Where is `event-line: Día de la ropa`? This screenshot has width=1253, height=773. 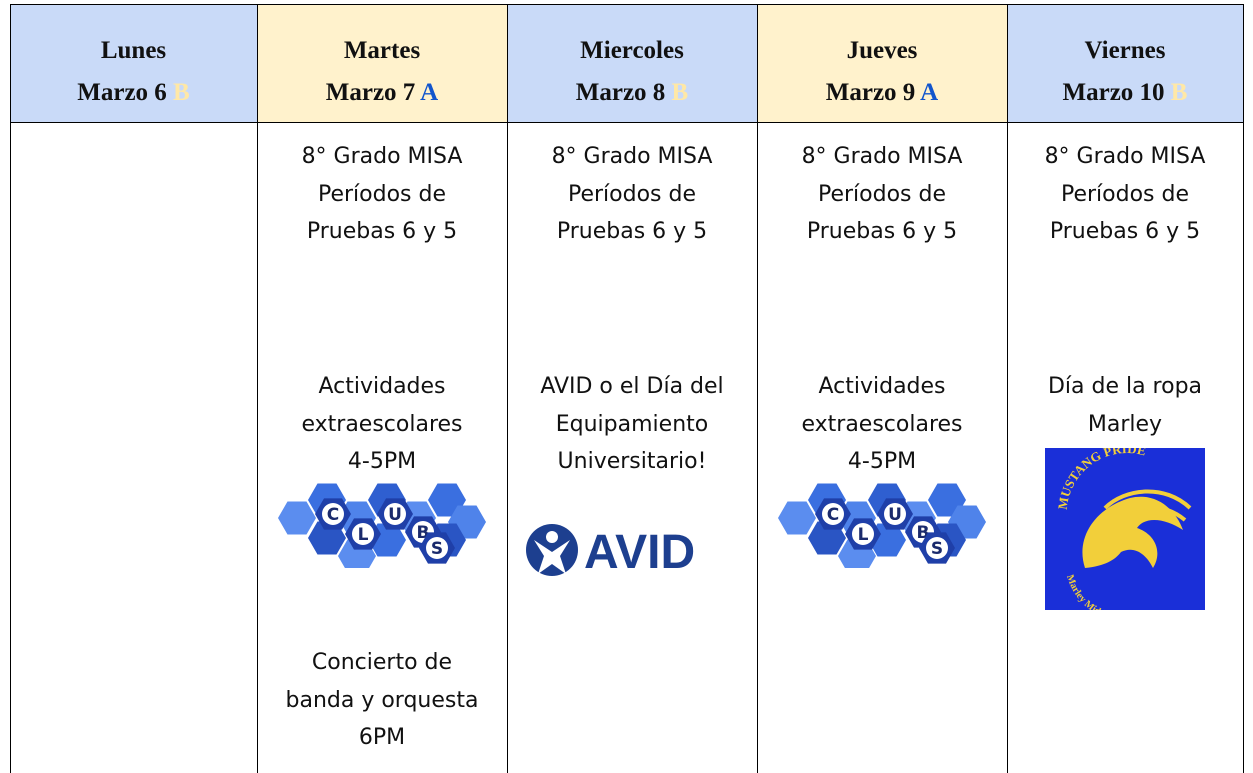 event-line: Día de la ropa is located at coordinates (1125, 386).